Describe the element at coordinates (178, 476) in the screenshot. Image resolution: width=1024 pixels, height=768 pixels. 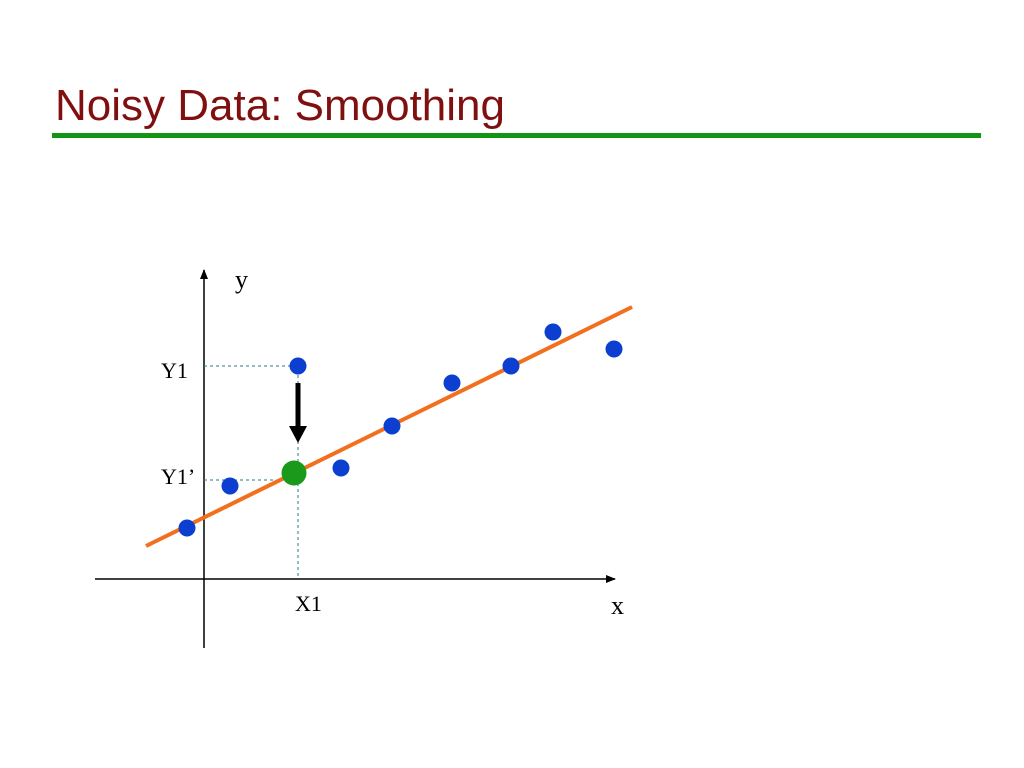
I see `y1-prime-label: Y1’` at that location.